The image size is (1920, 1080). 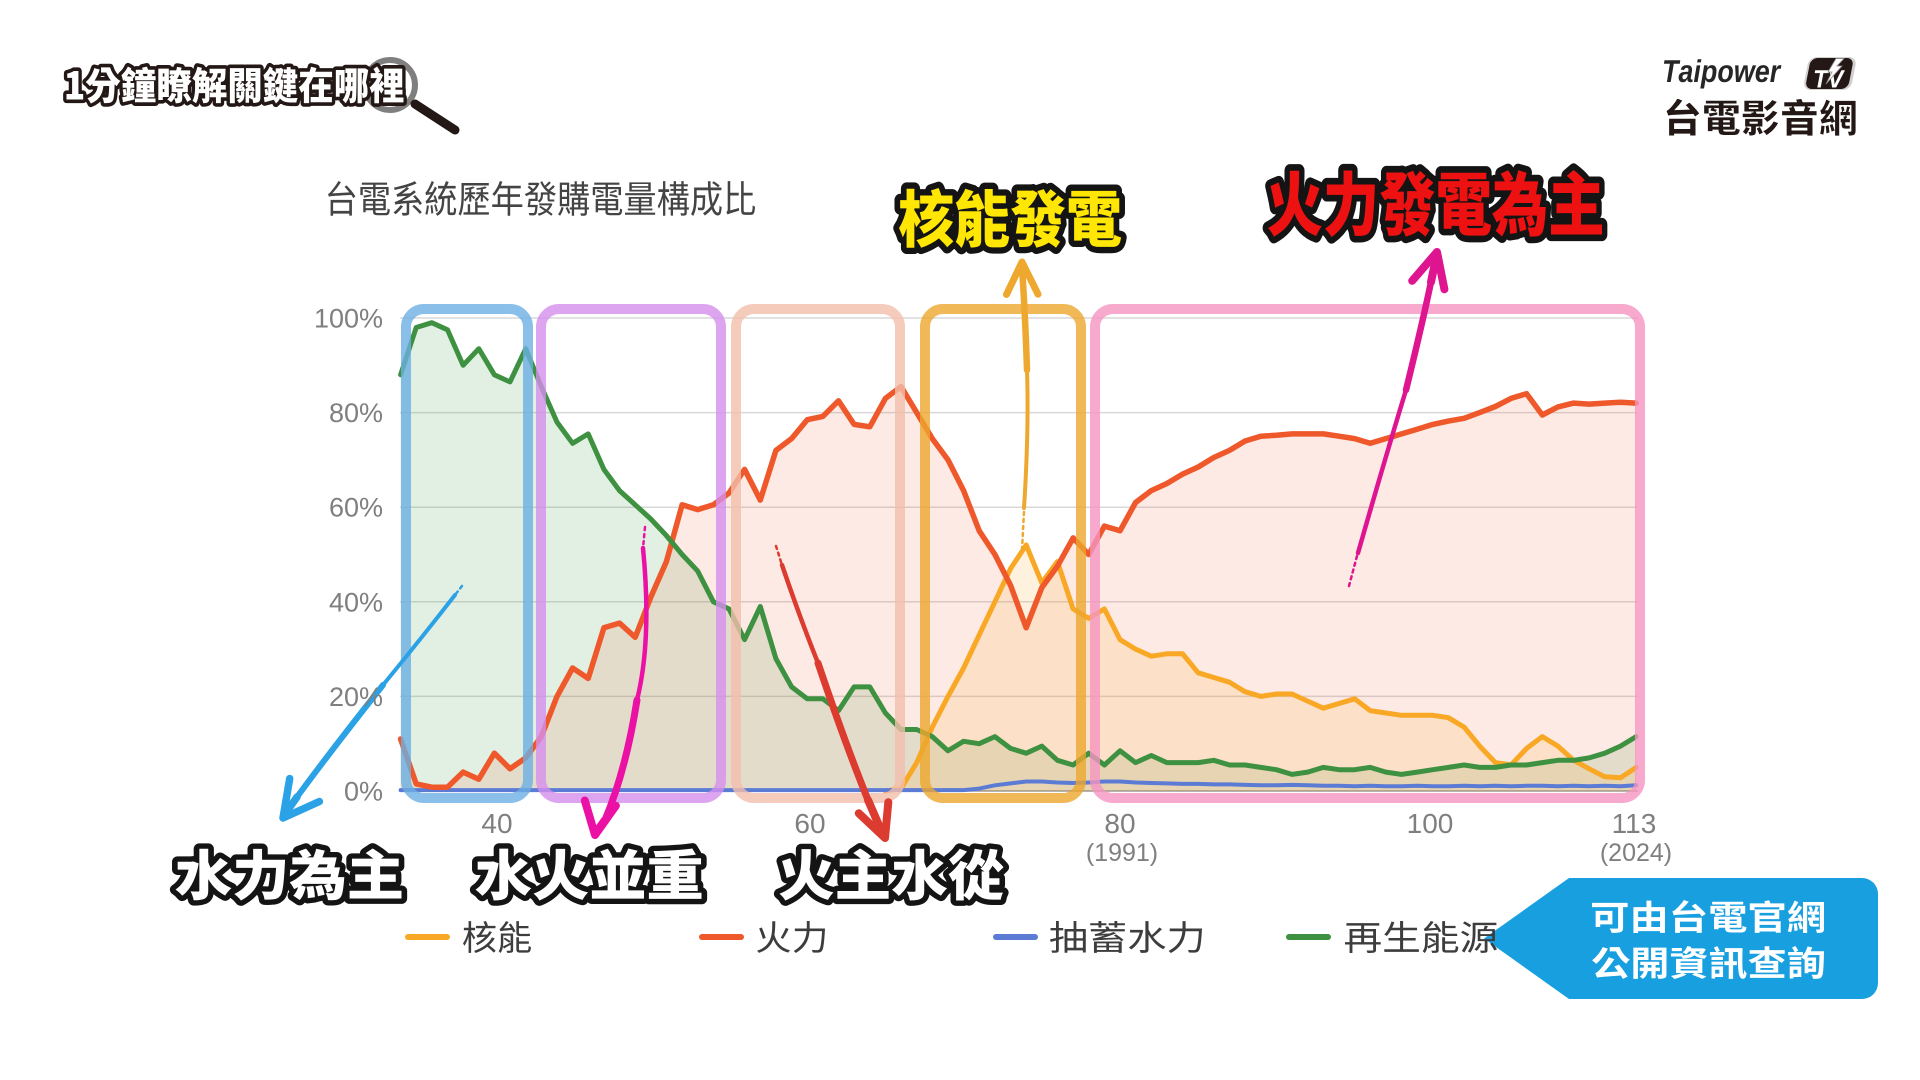 I want to click on svg-text: 113, so click(x=1634, y=823).